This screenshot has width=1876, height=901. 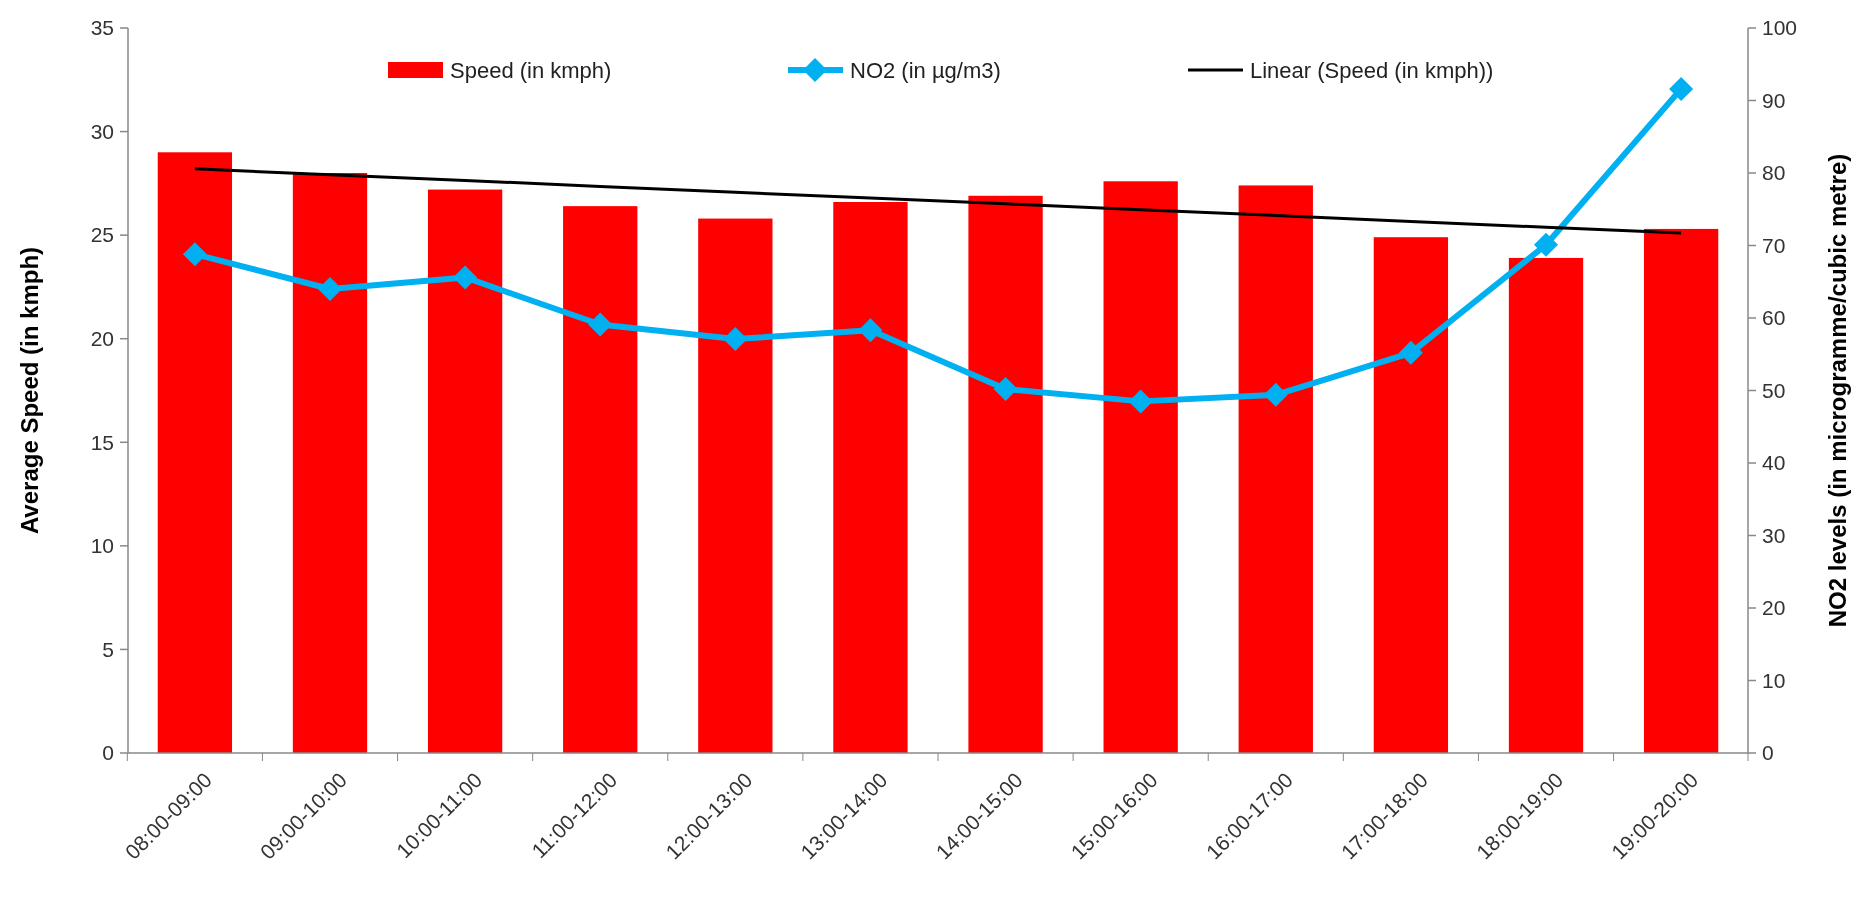 What do you see at coordinates (1837, 390) in the screenshot?
I see `y2-axis-title: NO2 levels (in microgramme/cubic metre)` at bounding box center [1837, 390].